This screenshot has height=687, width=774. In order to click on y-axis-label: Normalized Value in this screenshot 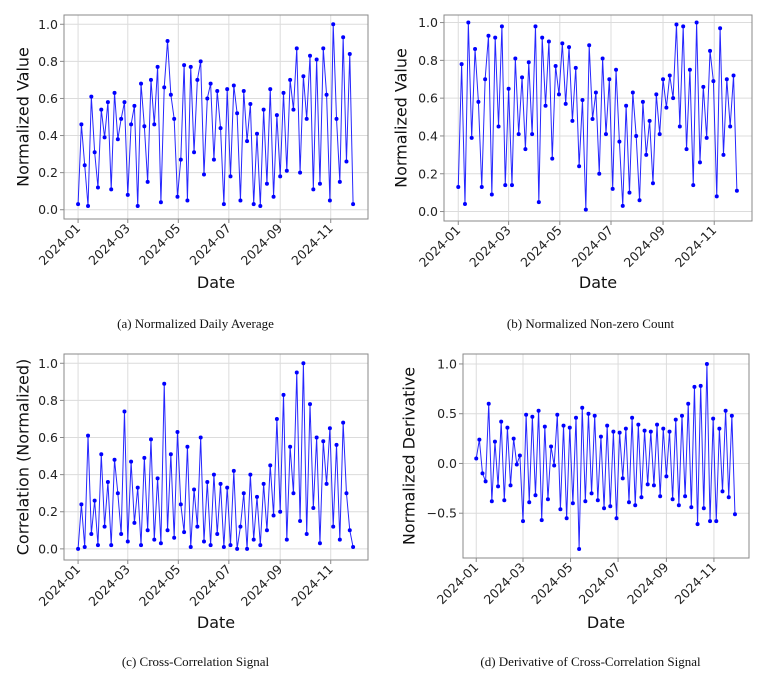, I will do `click(401, 118)`.